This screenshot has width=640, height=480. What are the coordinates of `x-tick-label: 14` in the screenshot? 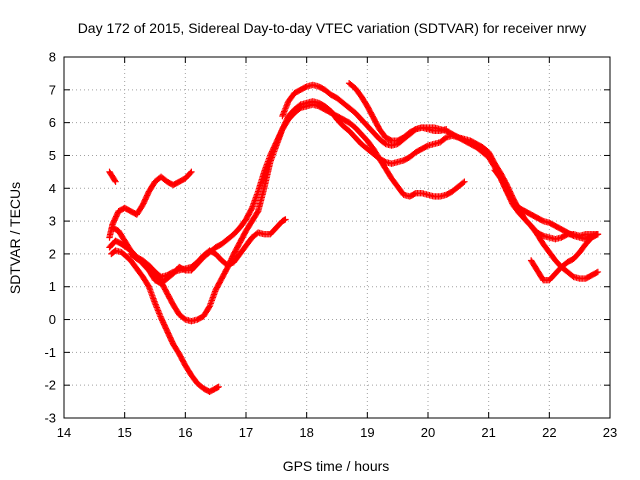 It's located at (64, 432).